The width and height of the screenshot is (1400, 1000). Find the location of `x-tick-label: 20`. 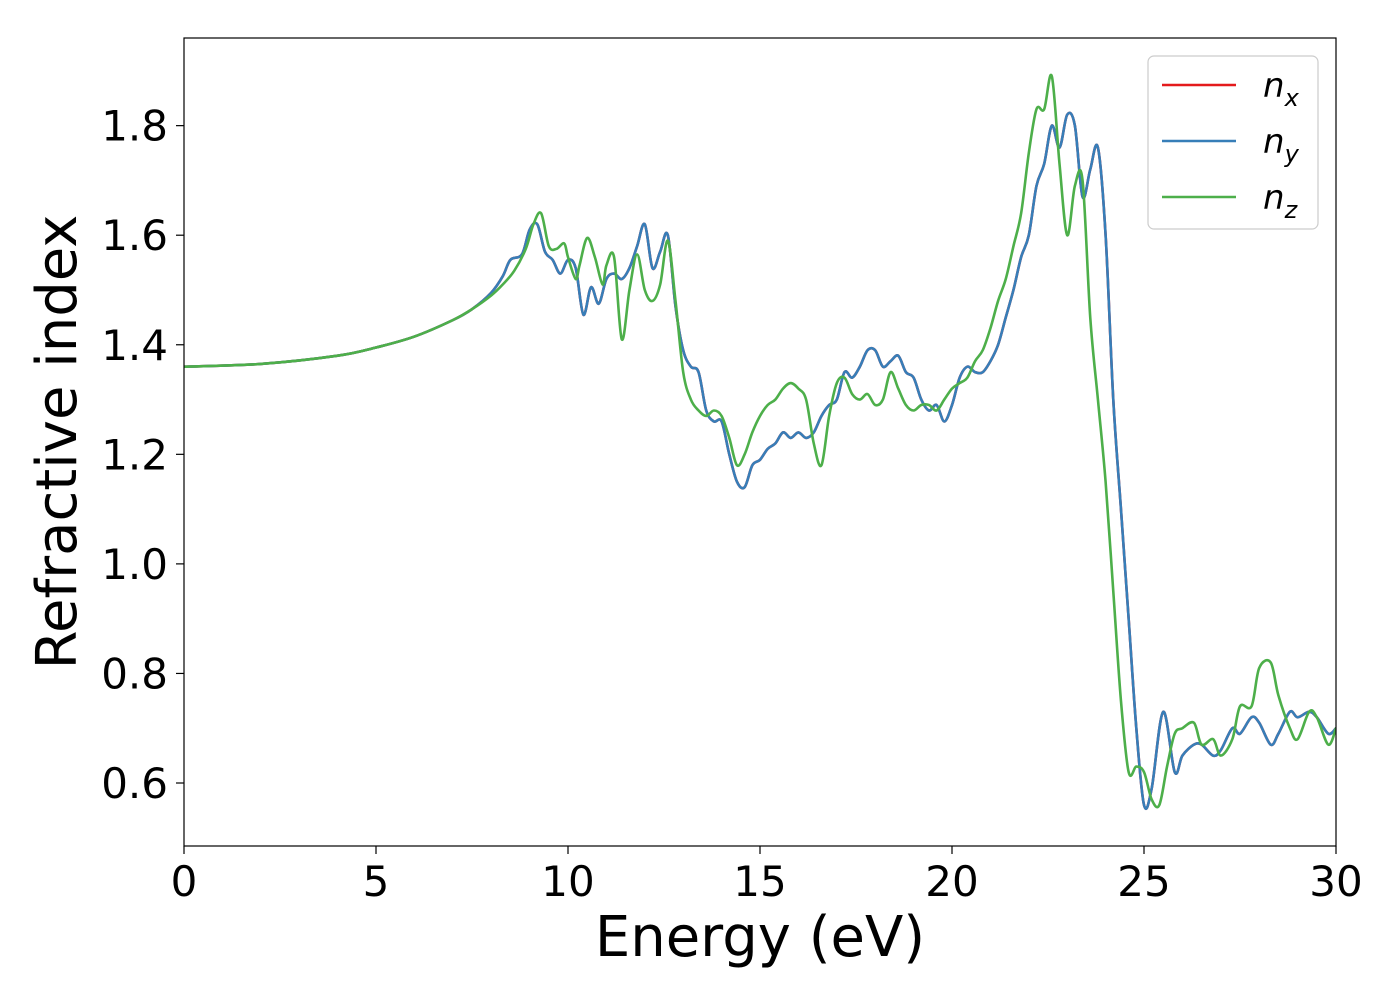

x-tick-label: 20 is located at coordinates (951, 881).